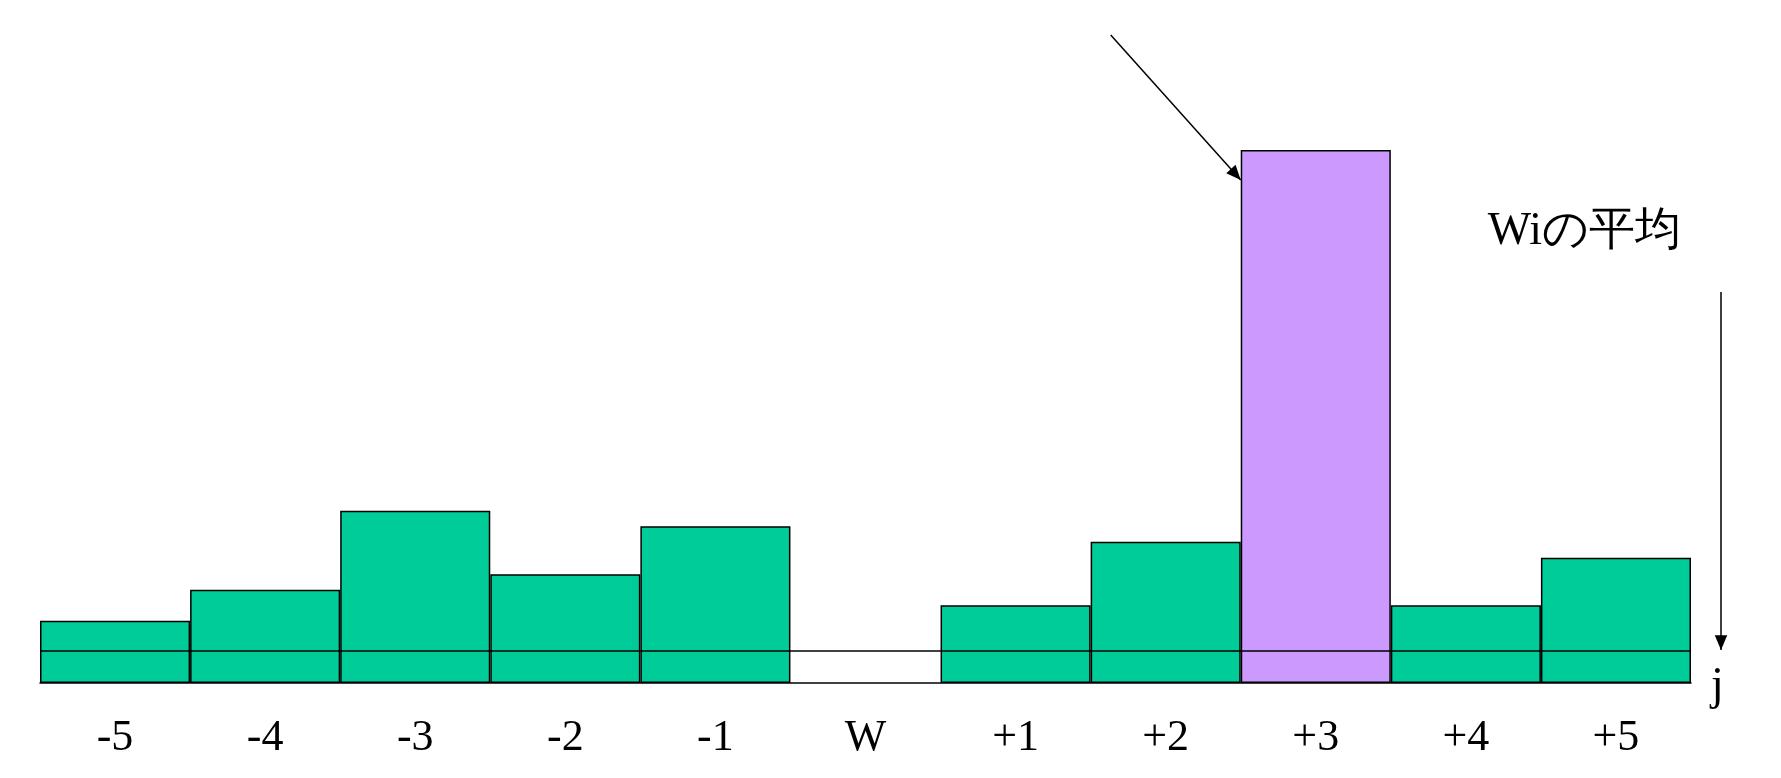 This screenshot has height=778, width=1781. I want to click on x-tick-label: +2, so click(1166, 735).